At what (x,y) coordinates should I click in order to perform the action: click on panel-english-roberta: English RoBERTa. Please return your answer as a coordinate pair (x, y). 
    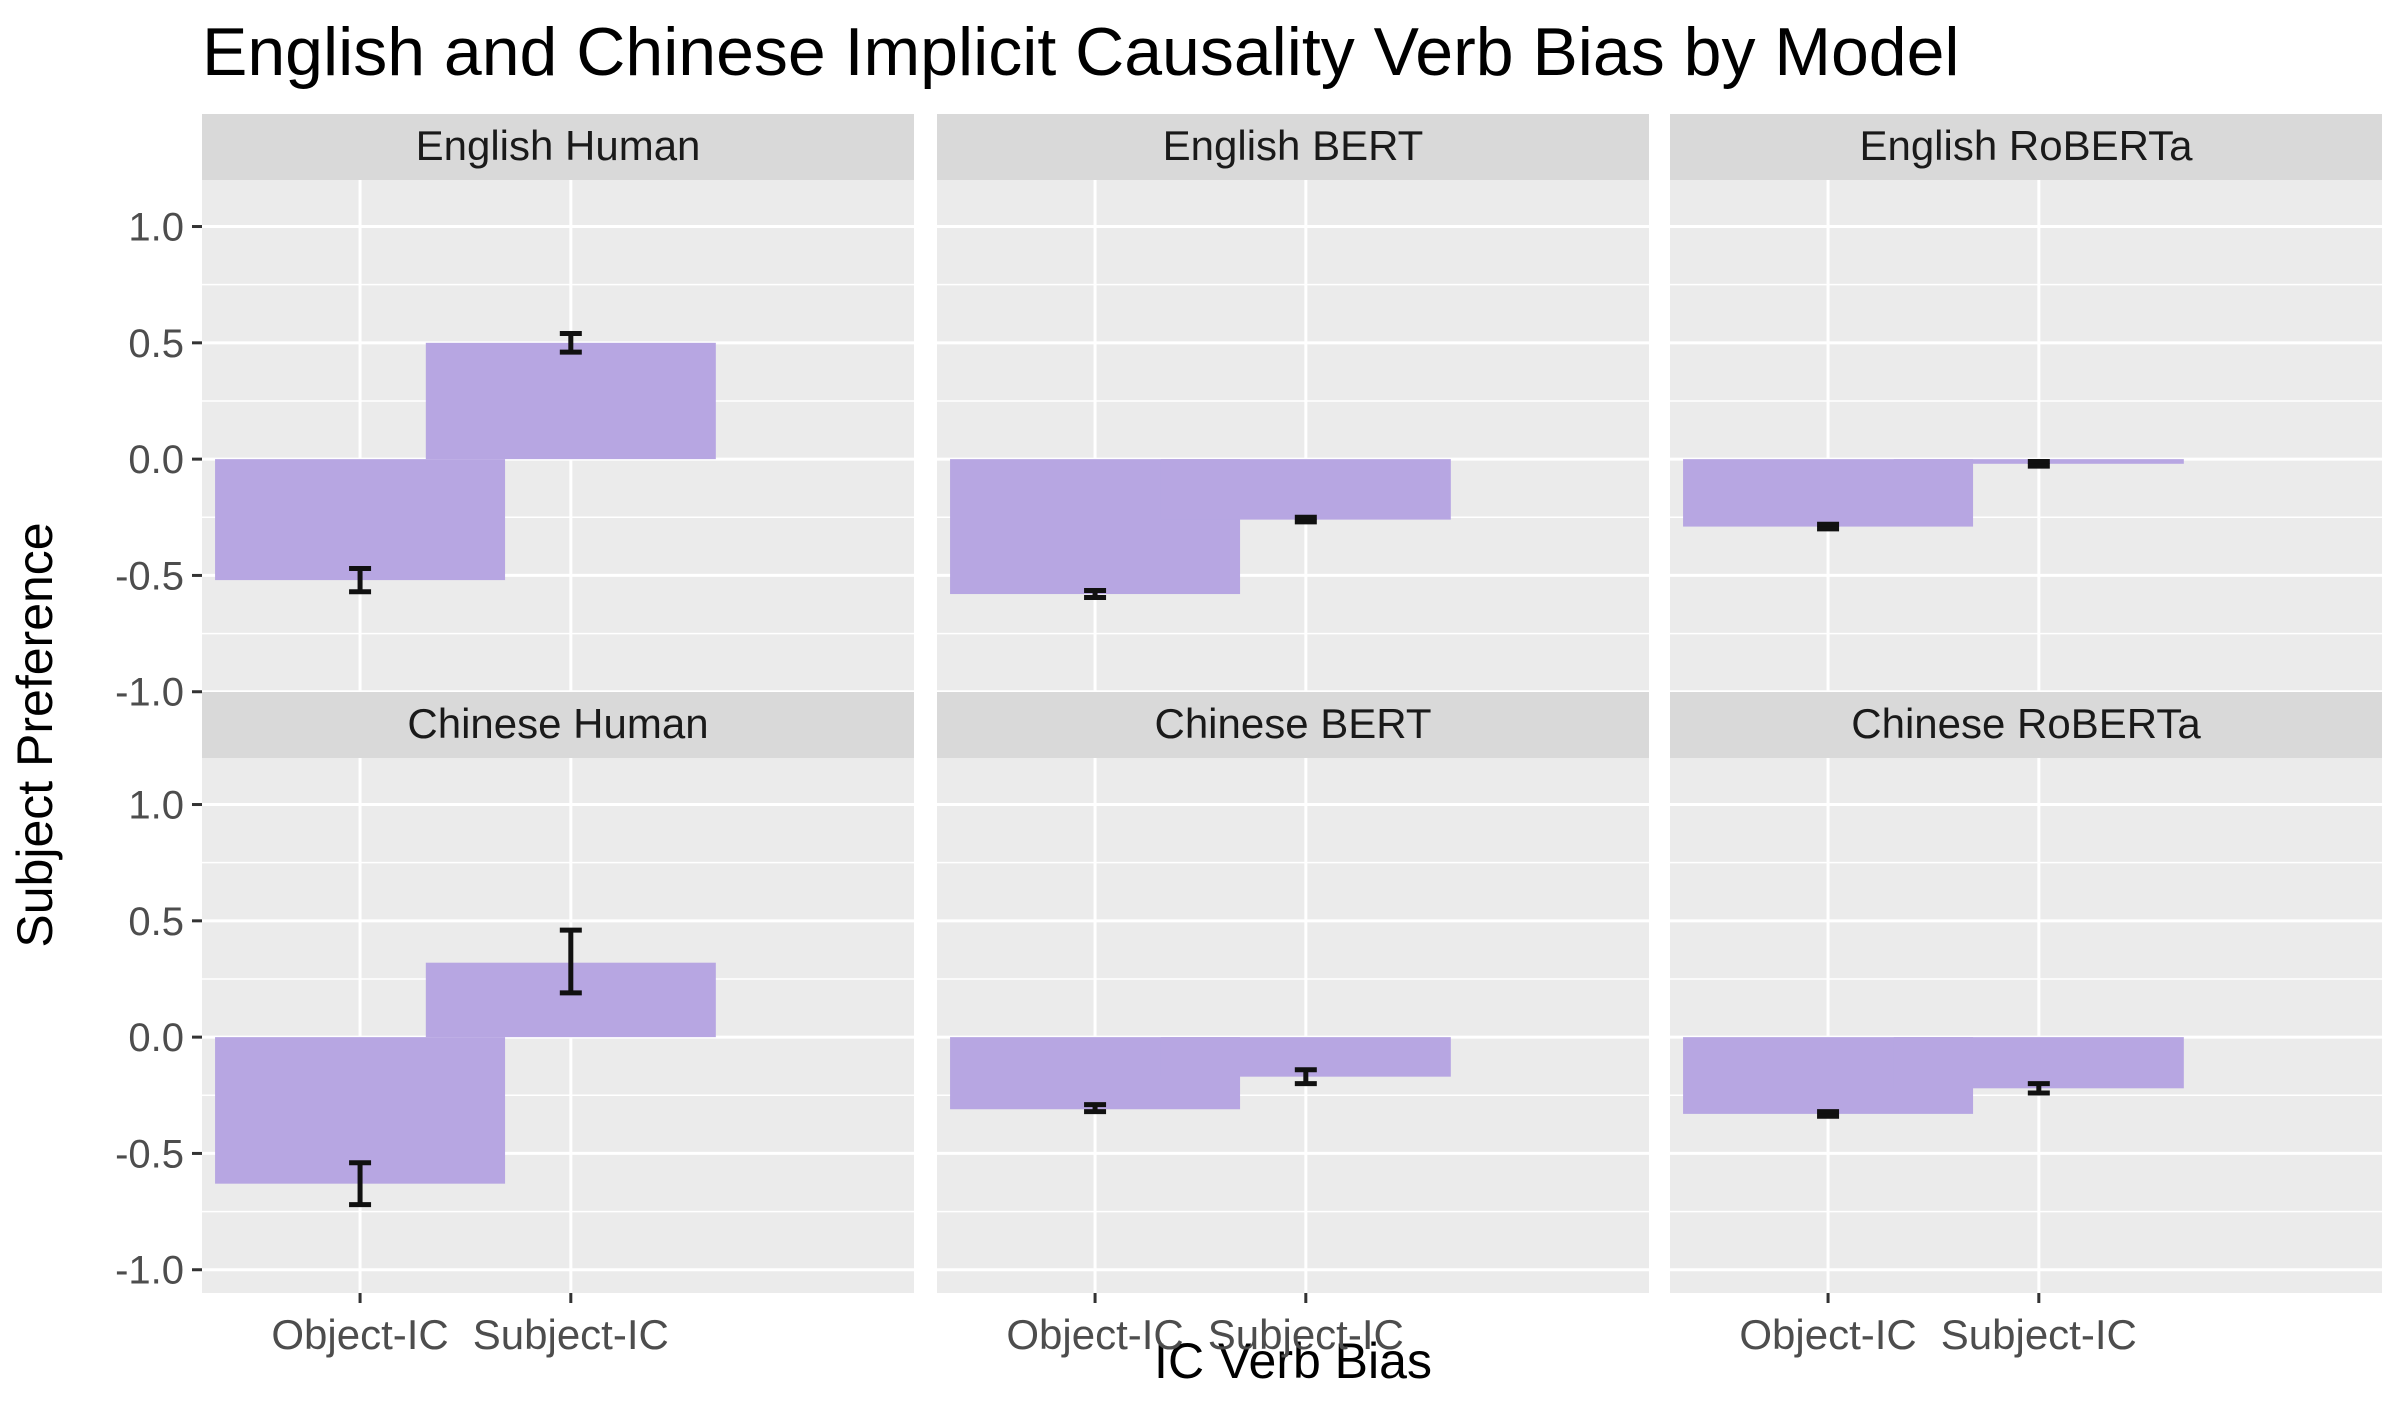
    Looking at the image, I should click on (2026, 414).